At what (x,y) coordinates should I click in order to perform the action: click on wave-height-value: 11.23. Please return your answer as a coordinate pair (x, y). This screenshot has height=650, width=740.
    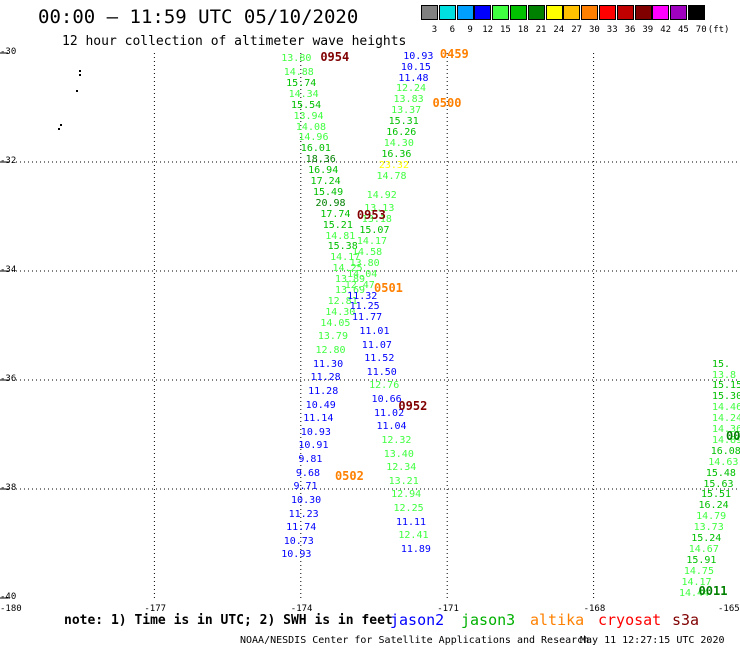
    Looking at the image, I should click on (303, 514).